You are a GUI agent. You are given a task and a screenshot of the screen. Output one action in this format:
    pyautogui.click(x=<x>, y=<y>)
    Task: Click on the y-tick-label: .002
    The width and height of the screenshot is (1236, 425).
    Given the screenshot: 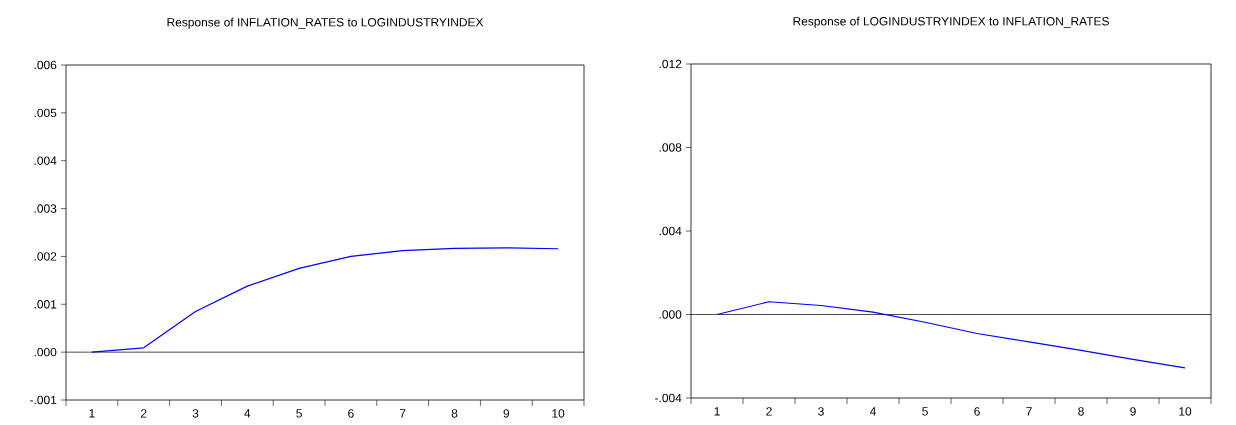 What is the action you would take?
    pyautogui.click(x=45, y=256)
    